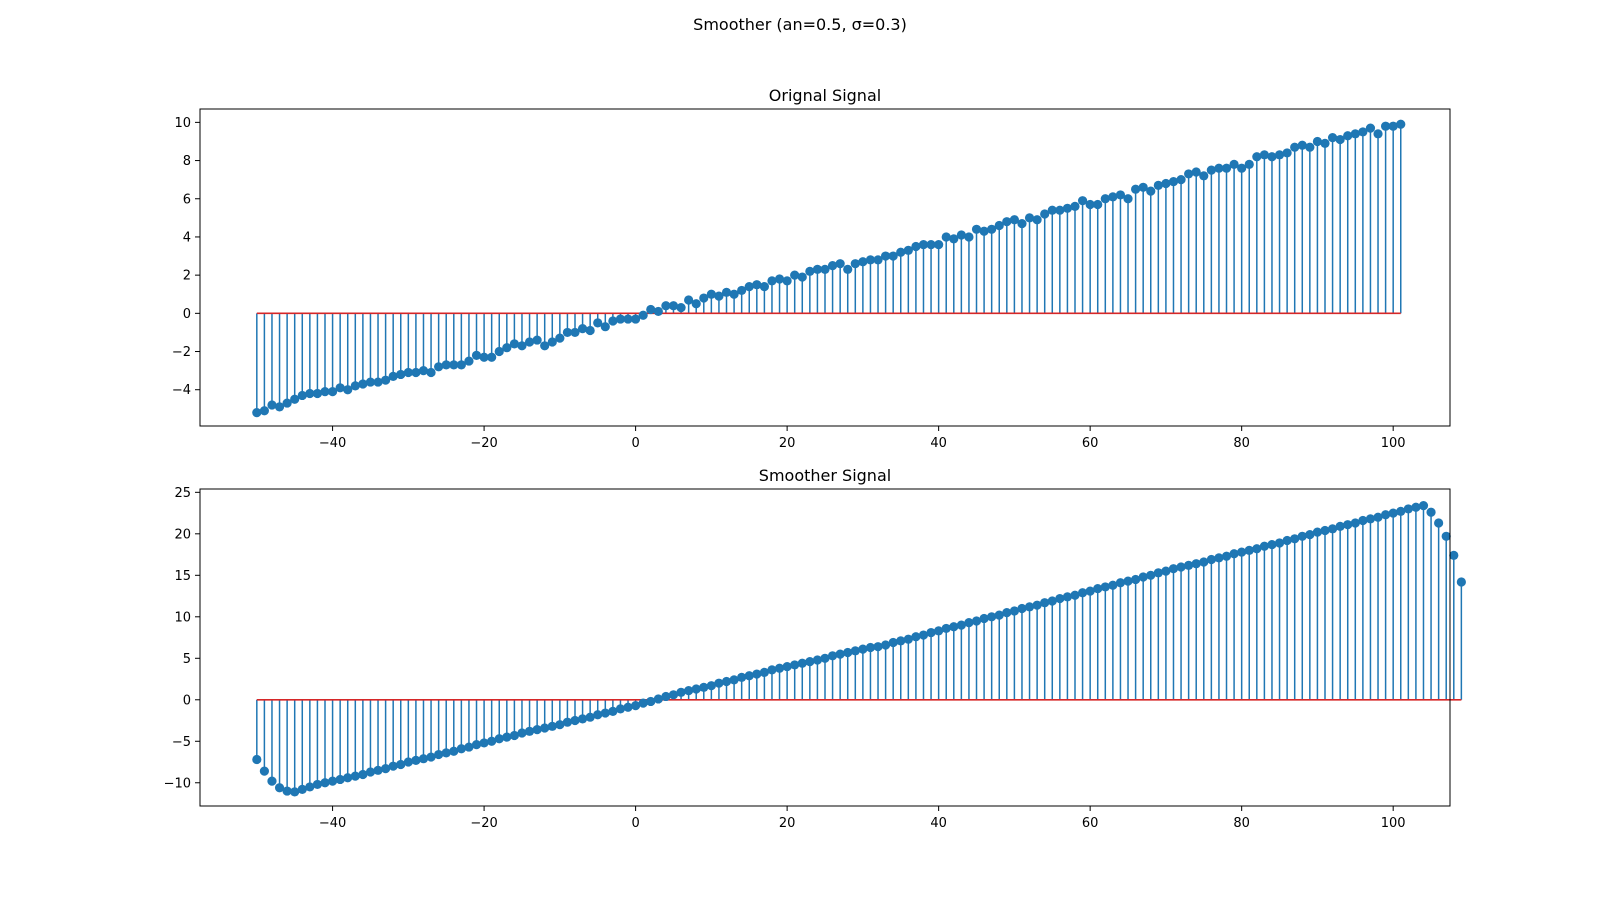  Describe the element at coordinates (181, 742) in the screenshot. I see `y-tick-label: −5` at that location.